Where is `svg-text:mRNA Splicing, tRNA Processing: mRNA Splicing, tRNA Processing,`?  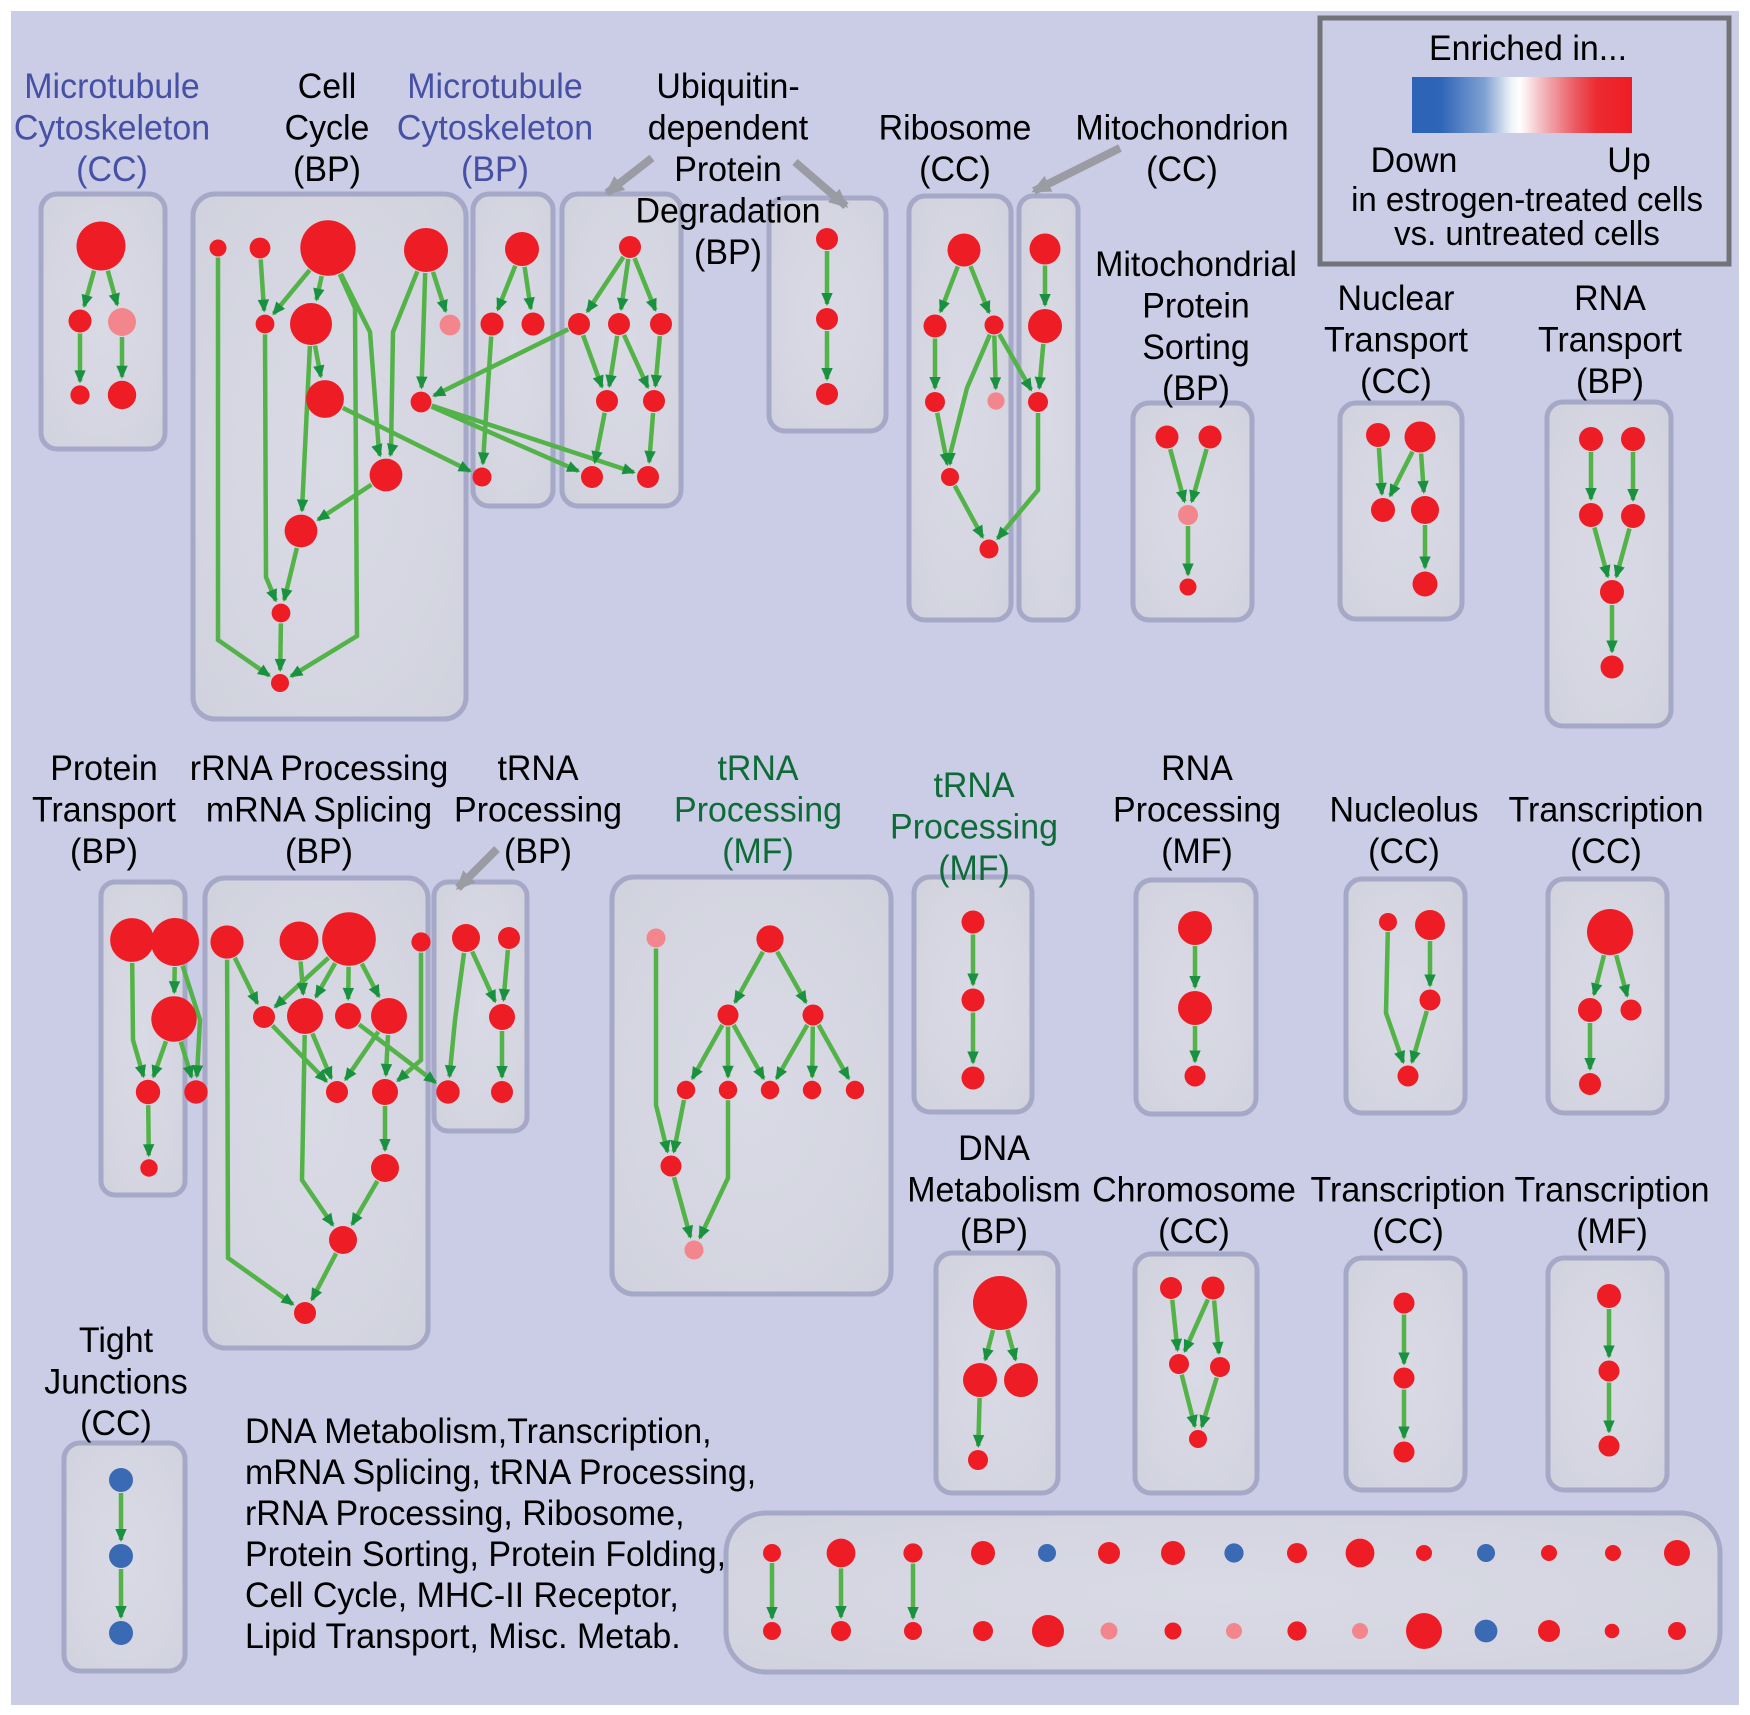
svg-text:mRNA Splicing, tRNA Processing: mRNA Splicing, tRNA Processing, is located at coordinates (500, 1473).